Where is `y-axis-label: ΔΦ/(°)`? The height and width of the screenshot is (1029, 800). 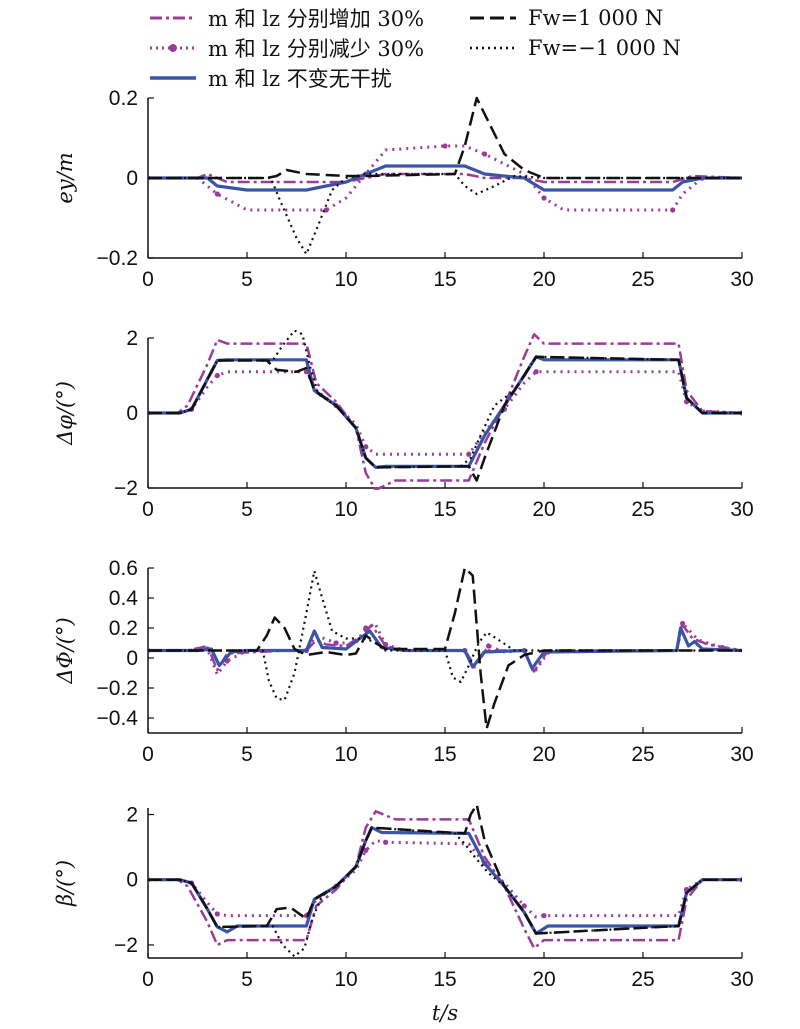 y-axis-label: ΔΦ/(°) is located at coordinates (65, 650).